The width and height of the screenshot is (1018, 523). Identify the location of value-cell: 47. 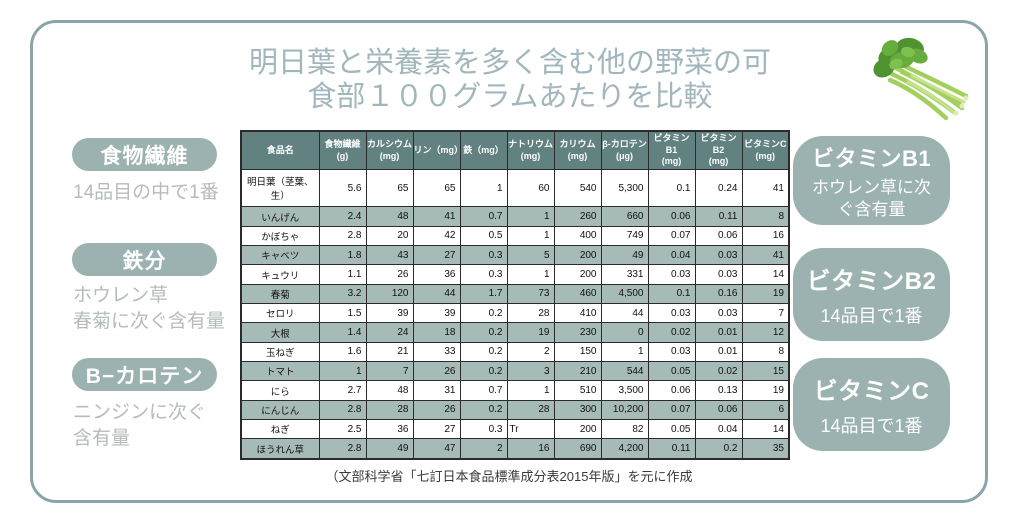
(436, 449).